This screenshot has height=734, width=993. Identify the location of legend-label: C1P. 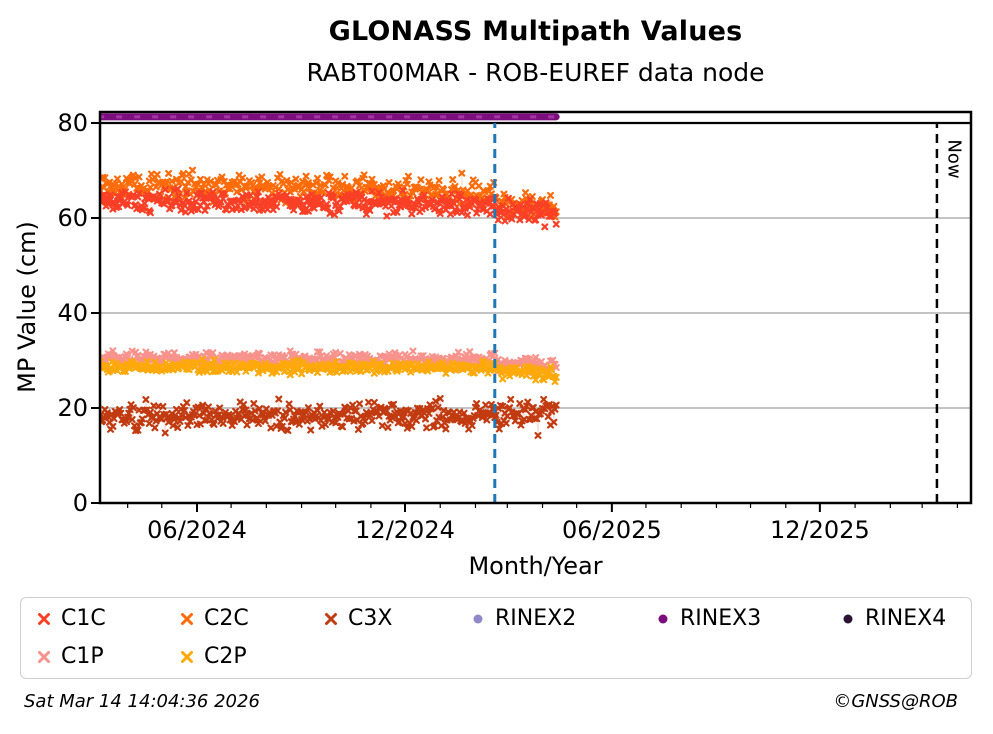
(82, 656).